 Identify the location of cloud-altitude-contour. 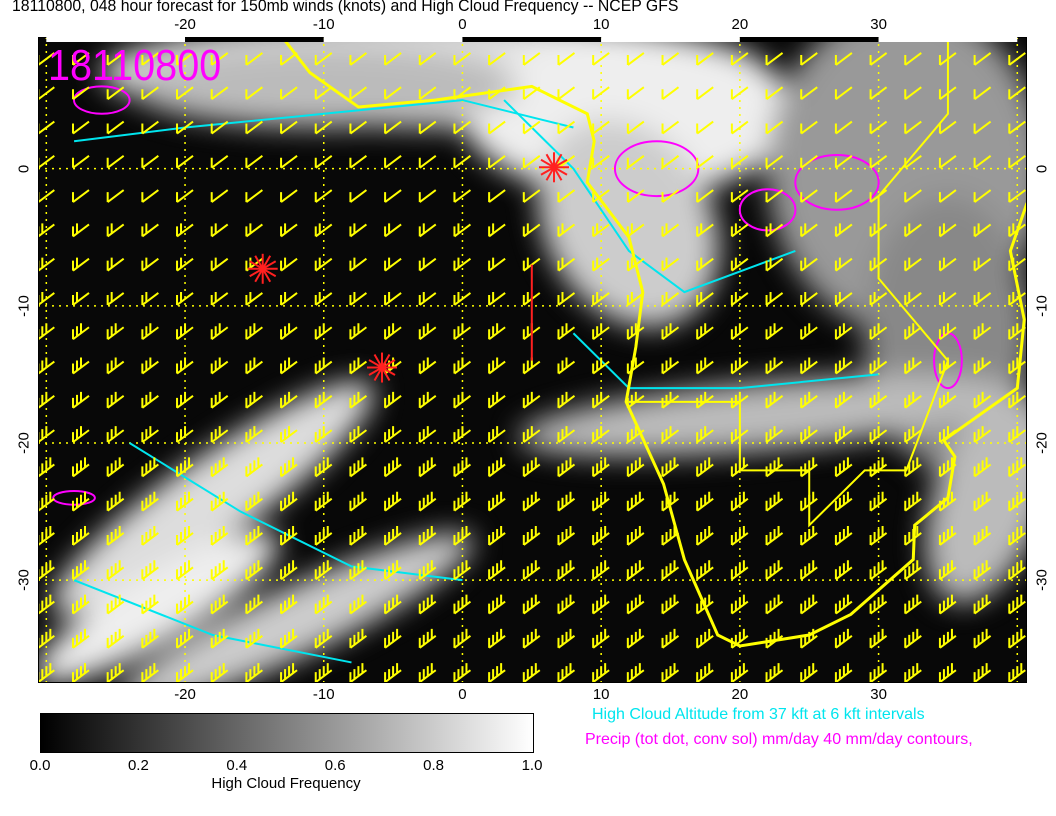
(649, 196).